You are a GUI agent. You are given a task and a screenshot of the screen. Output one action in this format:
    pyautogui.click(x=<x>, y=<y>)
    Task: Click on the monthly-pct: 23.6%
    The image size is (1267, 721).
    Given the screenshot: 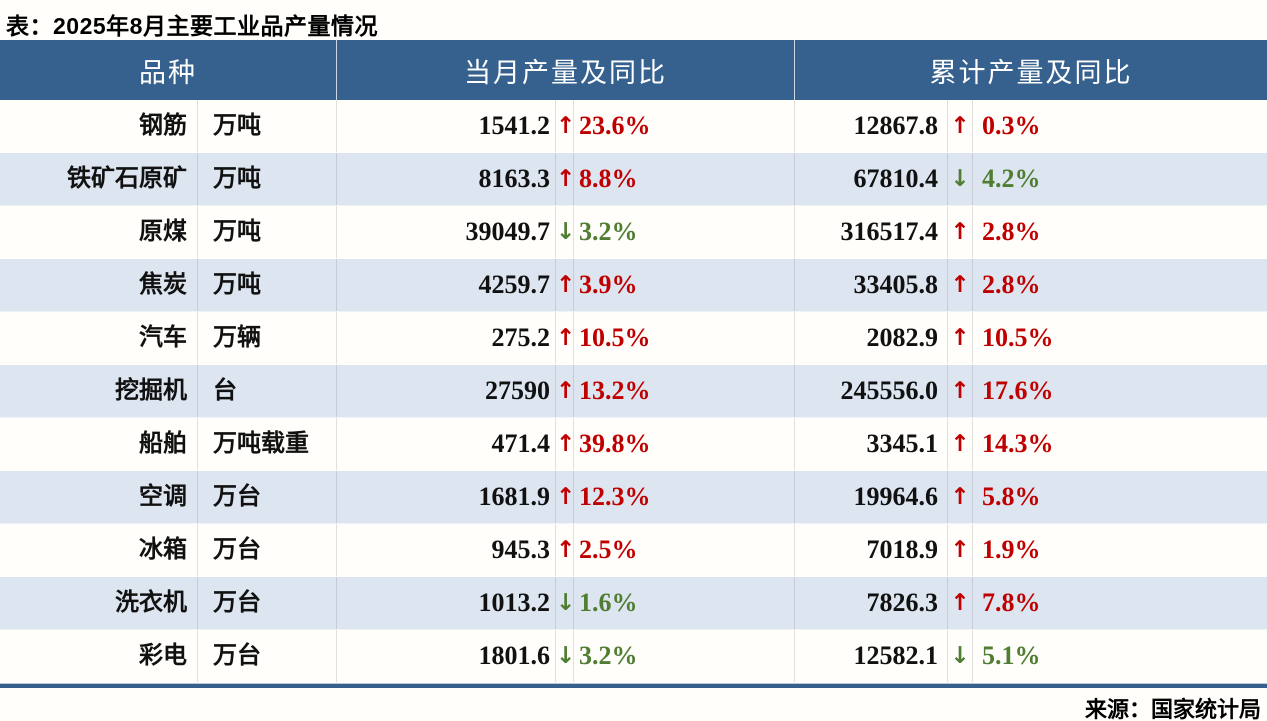 What is the action you would take?
    pyautogui.click(x=684, y=126)
    